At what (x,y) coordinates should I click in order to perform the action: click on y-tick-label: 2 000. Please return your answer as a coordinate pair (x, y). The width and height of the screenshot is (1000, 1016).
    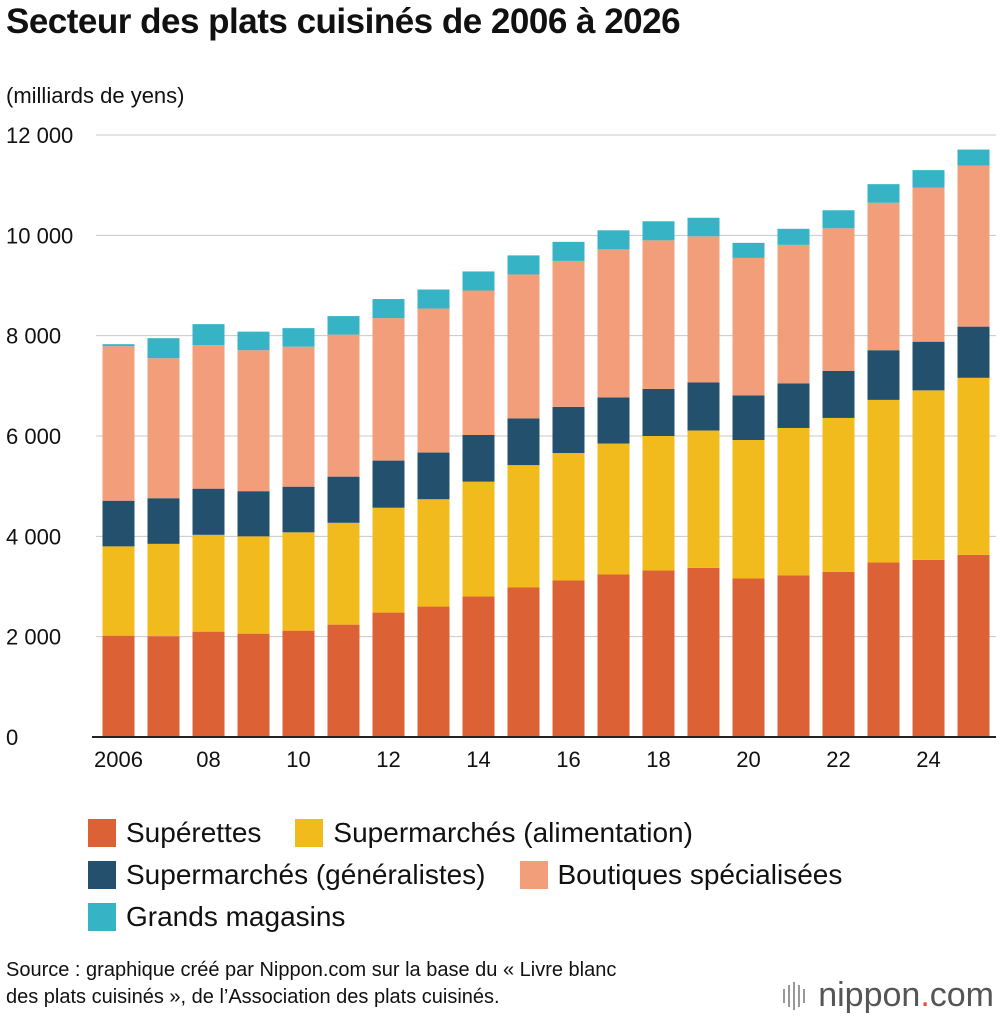
    Looking at the image, I should click on (33, 637).